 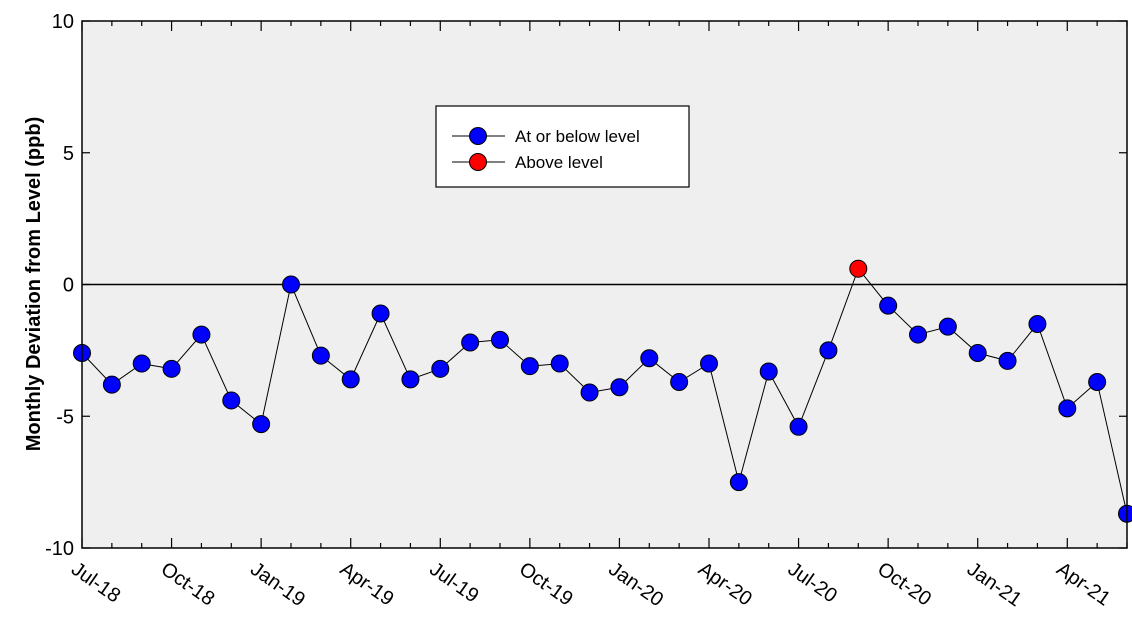 I want to click on y-tick-label: 10, so click(x=63, y=22).